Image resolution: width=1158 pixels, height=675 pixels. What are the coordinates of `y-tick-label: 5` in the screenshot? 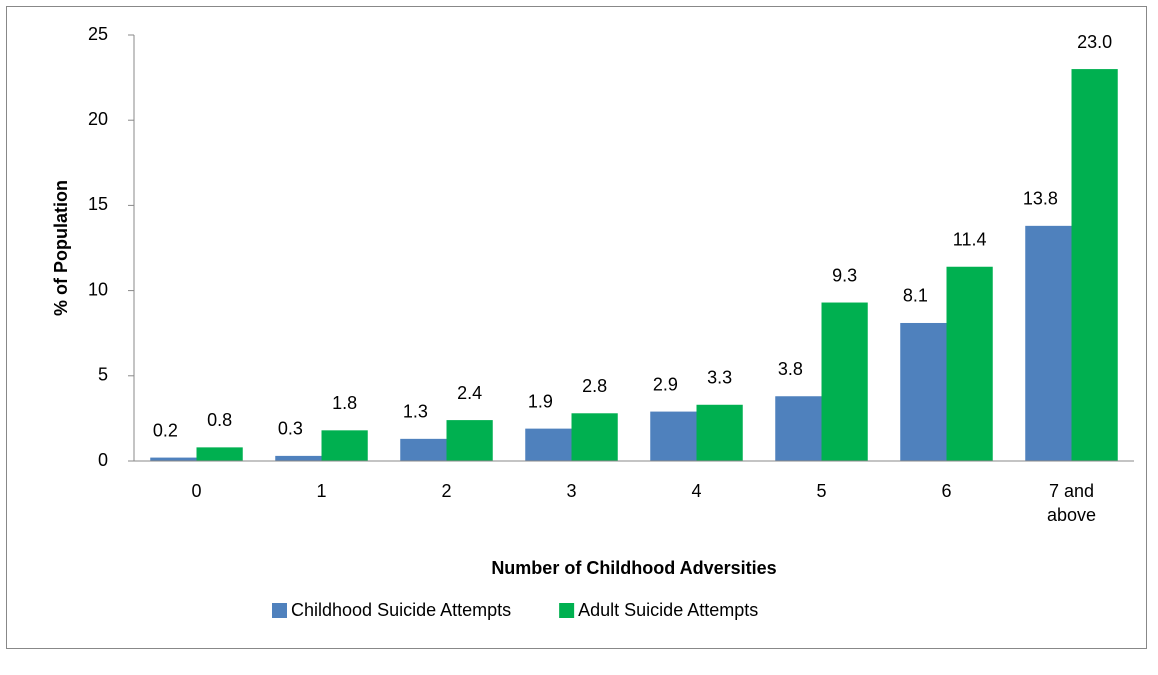 It's located at (103, 375).